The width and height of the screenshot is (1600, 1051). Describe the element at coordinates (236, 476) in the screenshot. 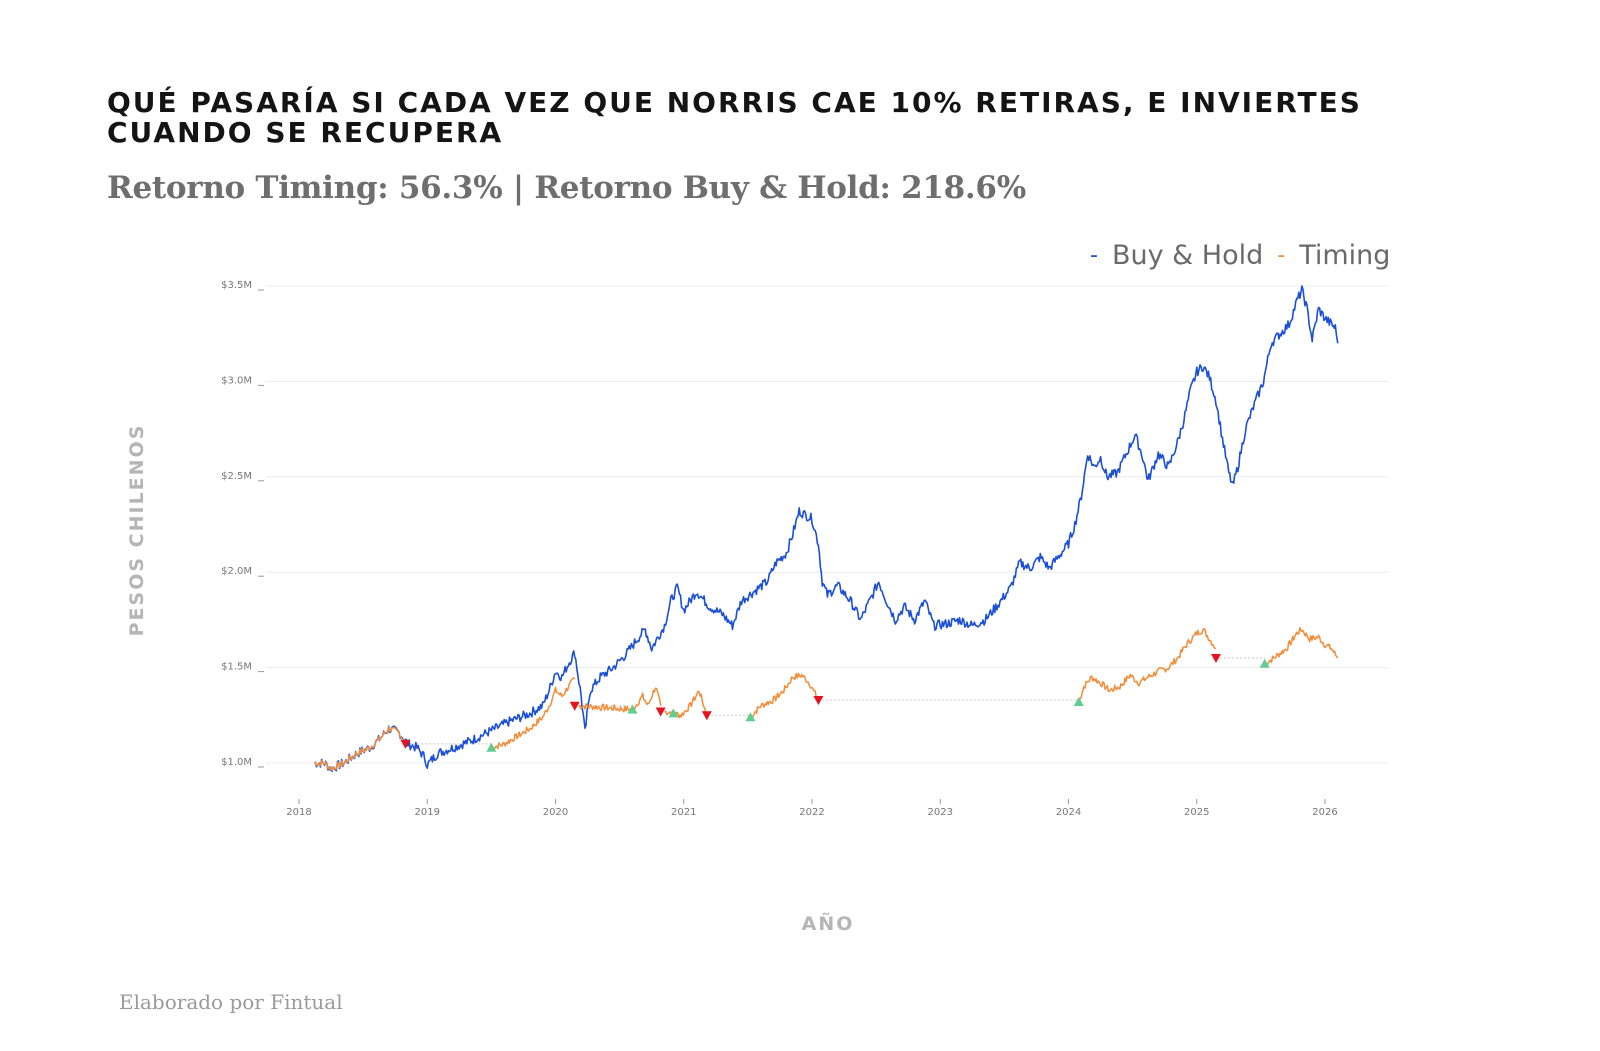

I see `y-tick-label: $2.5M` at that location.